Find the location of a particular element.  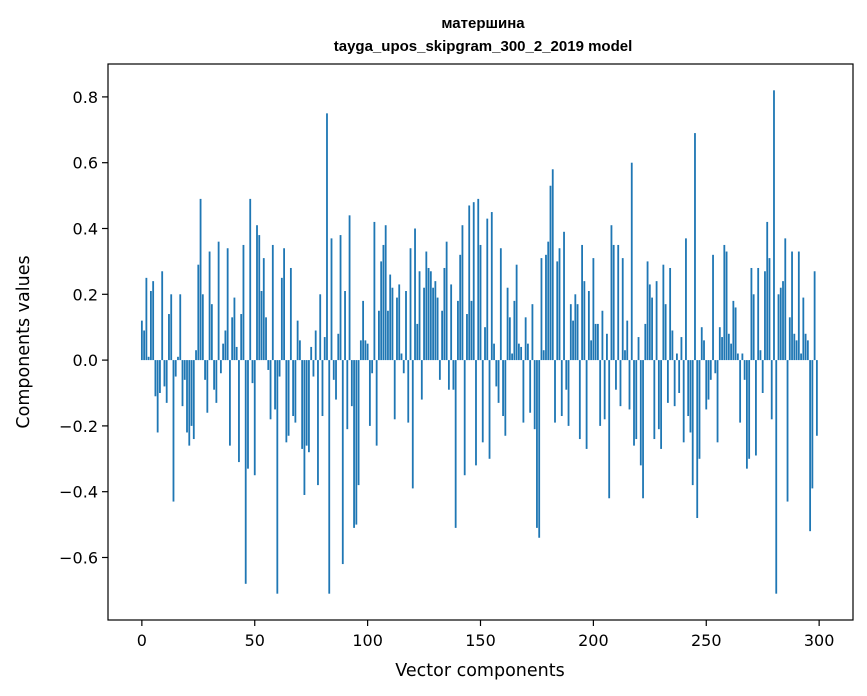

y-tick-label: 0.0 is located at coordinates (85, 360).